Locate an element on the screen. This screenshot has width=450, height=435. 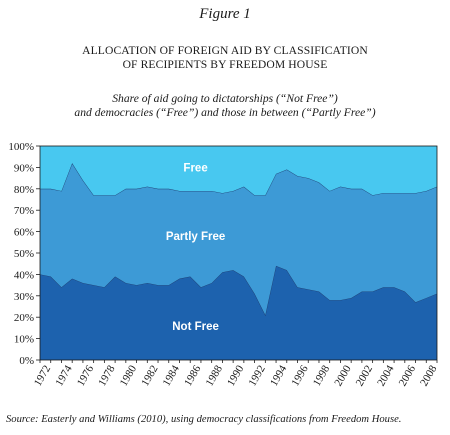
x-tick-label: 2002 is located at coordinates (364, 375).